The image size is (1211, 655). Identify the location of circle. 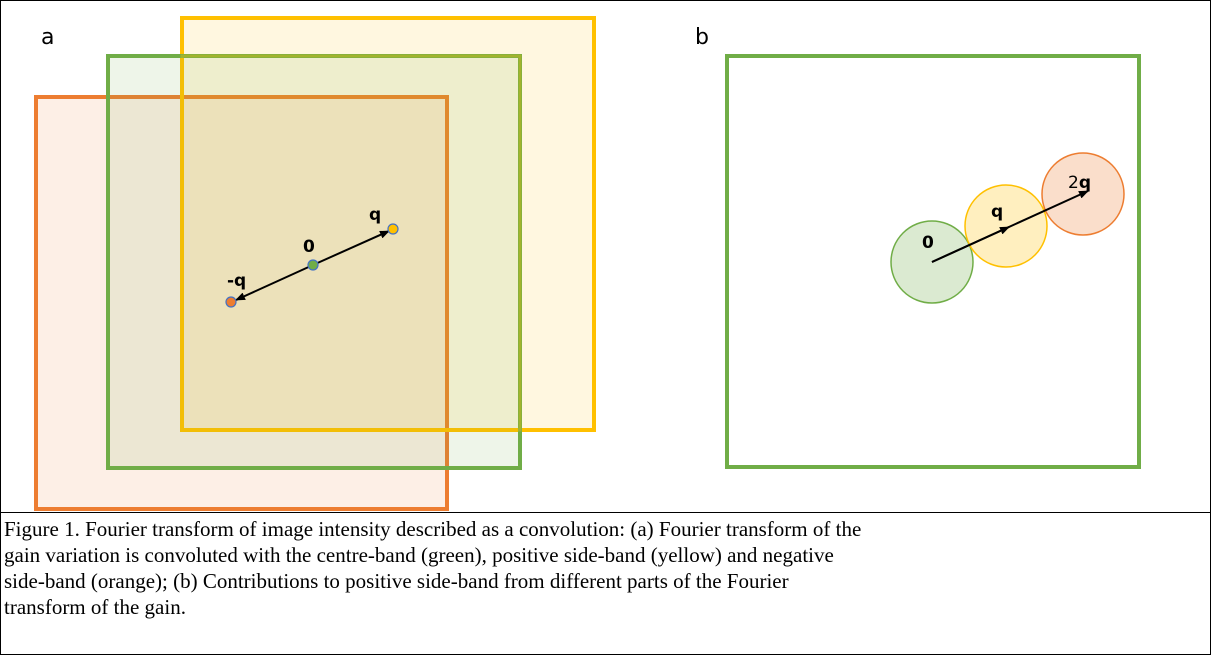
(1006, 226).